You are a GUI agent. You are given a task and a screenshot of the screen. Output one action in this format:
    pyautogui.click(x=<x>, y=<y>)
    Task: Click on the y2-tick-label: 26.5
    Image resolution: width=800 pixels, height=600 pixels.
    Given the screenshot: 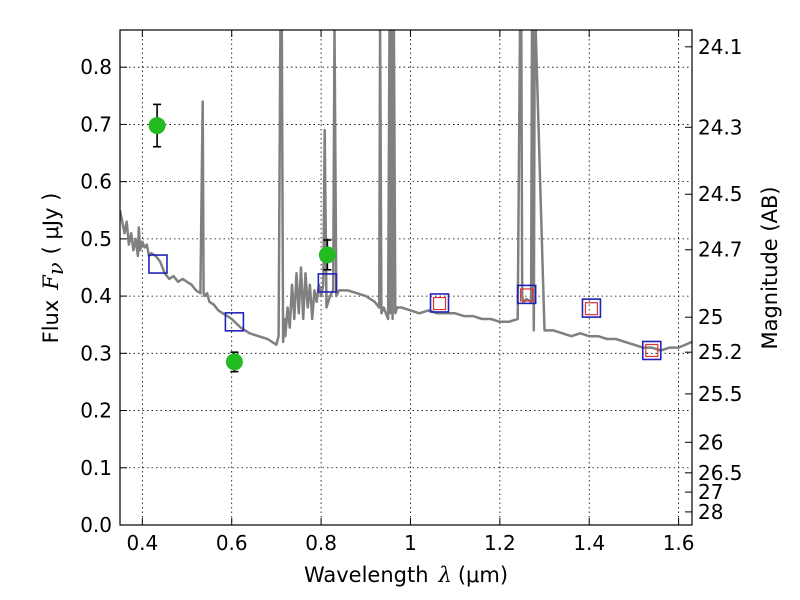 What is the action you would take?
    pyautogui.click(x=720, y=473)
    